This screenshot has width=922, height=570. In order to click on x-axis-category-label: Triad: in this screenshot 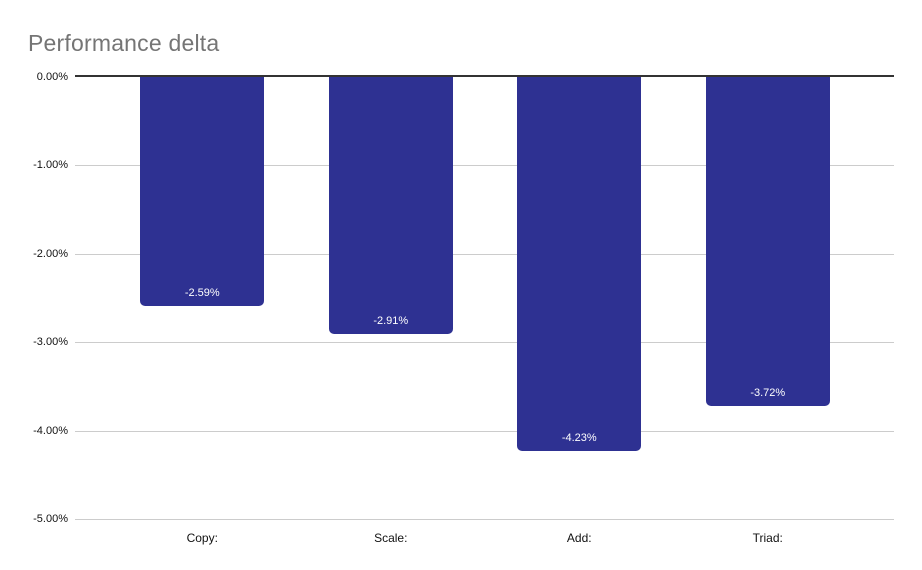, I will do `click(767, 538)`.